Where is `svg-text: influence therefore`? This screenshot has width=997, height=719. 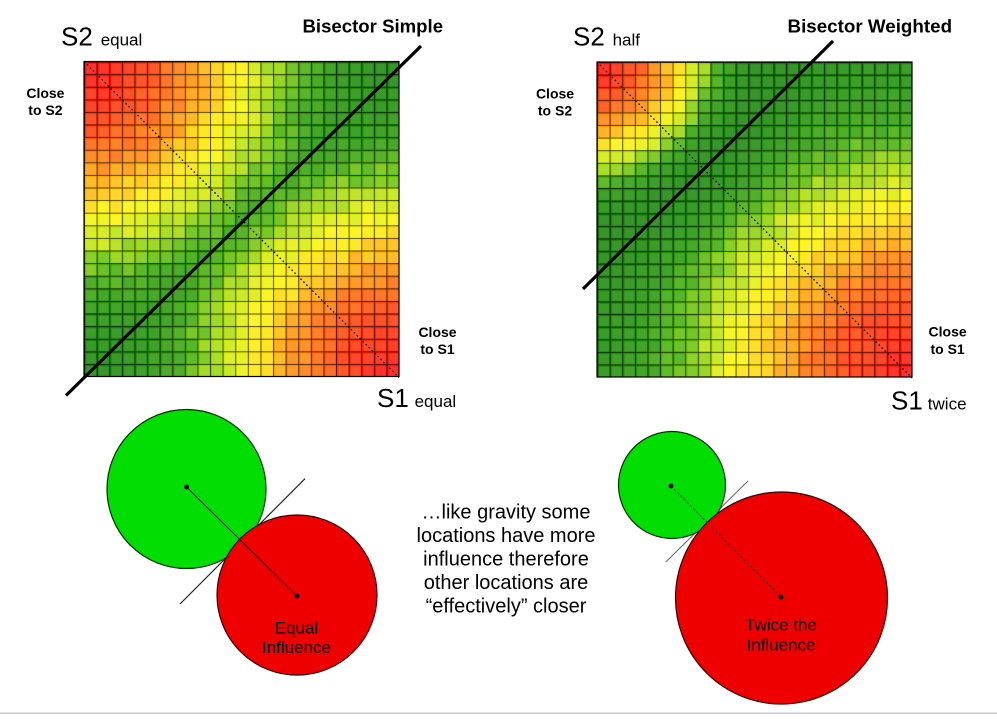 svg-text: influence therefore is located at coordinates (506, 560).